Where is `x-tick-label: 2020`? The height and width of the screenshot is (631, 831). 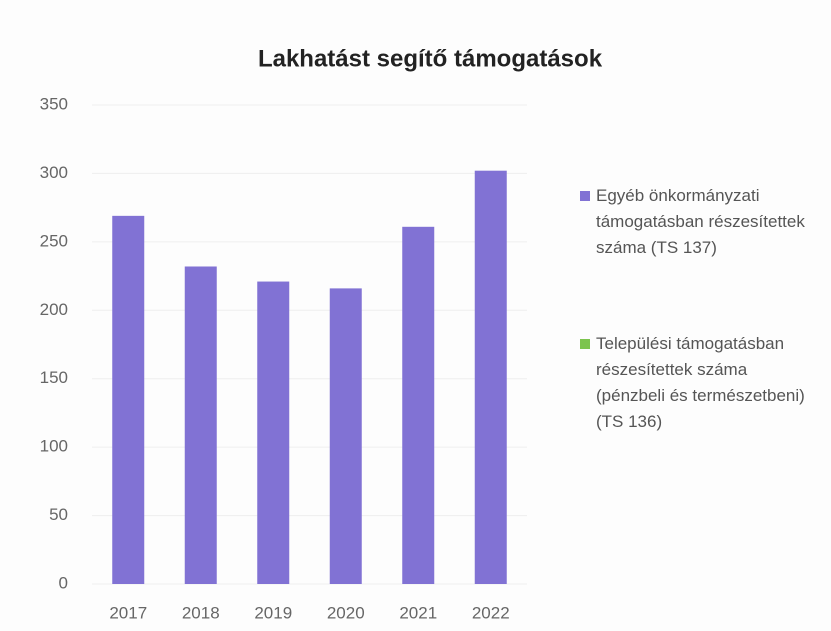
x-tick-label: 2020 is located at coordinates (346, 612).